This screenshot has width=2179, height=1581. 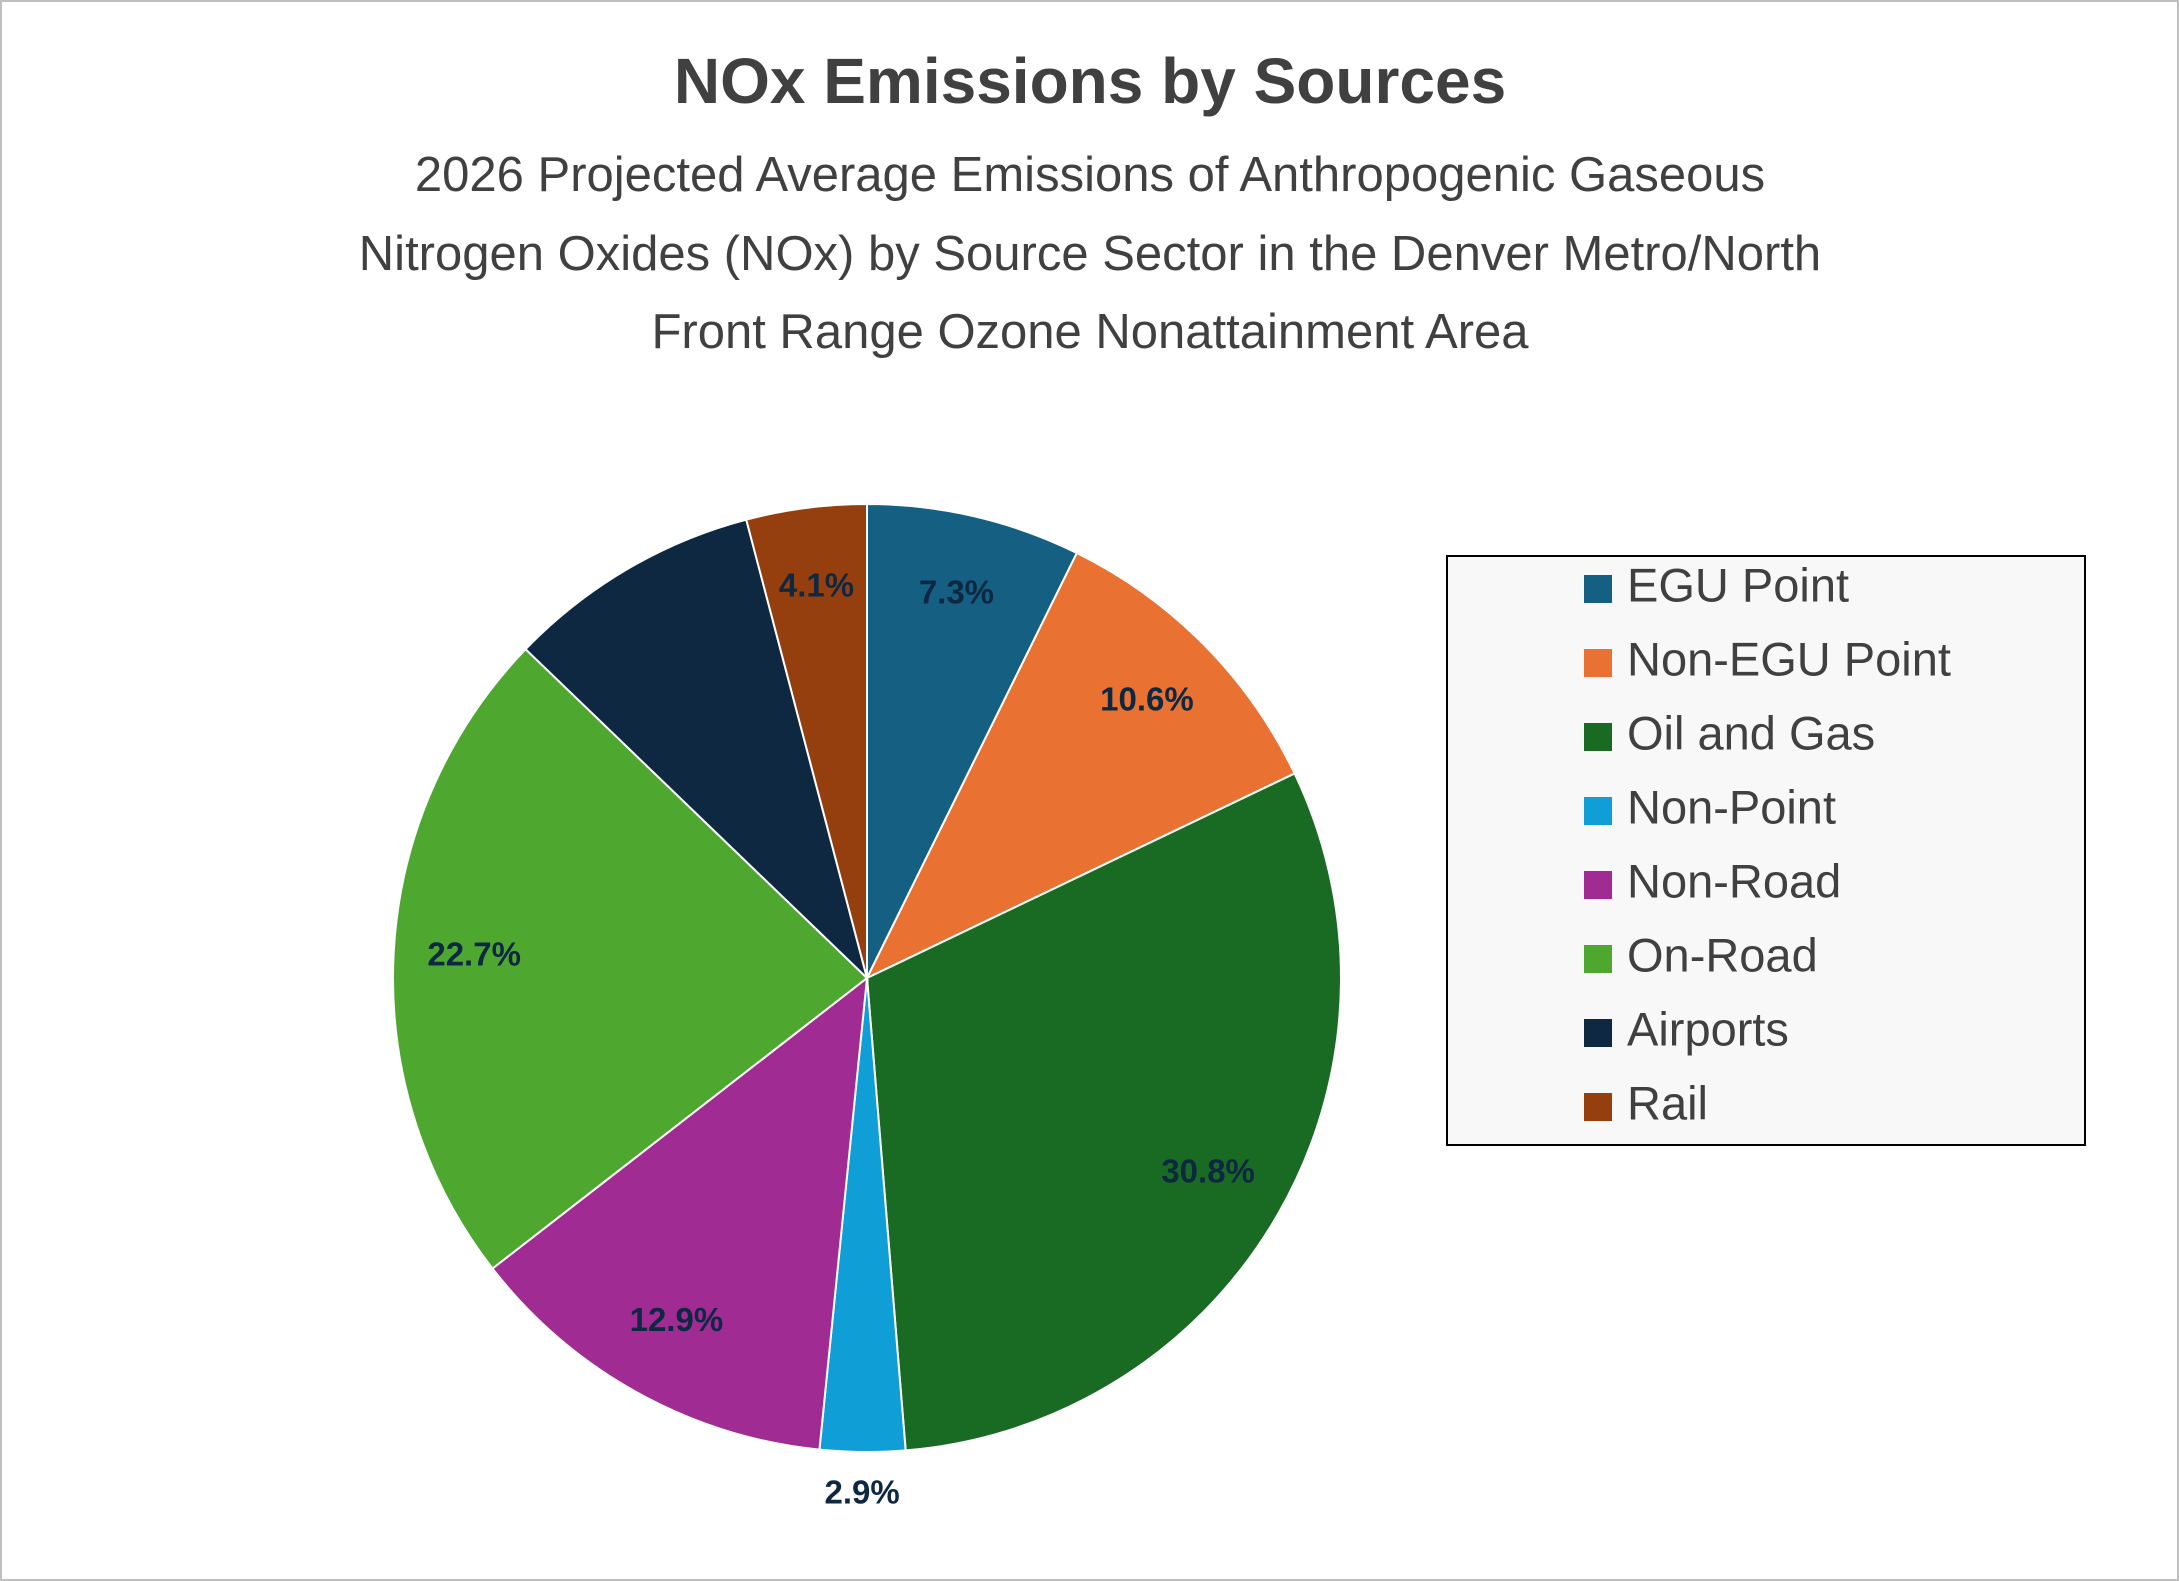 I want to click on data-label: 8.7%, so click(x=667, y=635).